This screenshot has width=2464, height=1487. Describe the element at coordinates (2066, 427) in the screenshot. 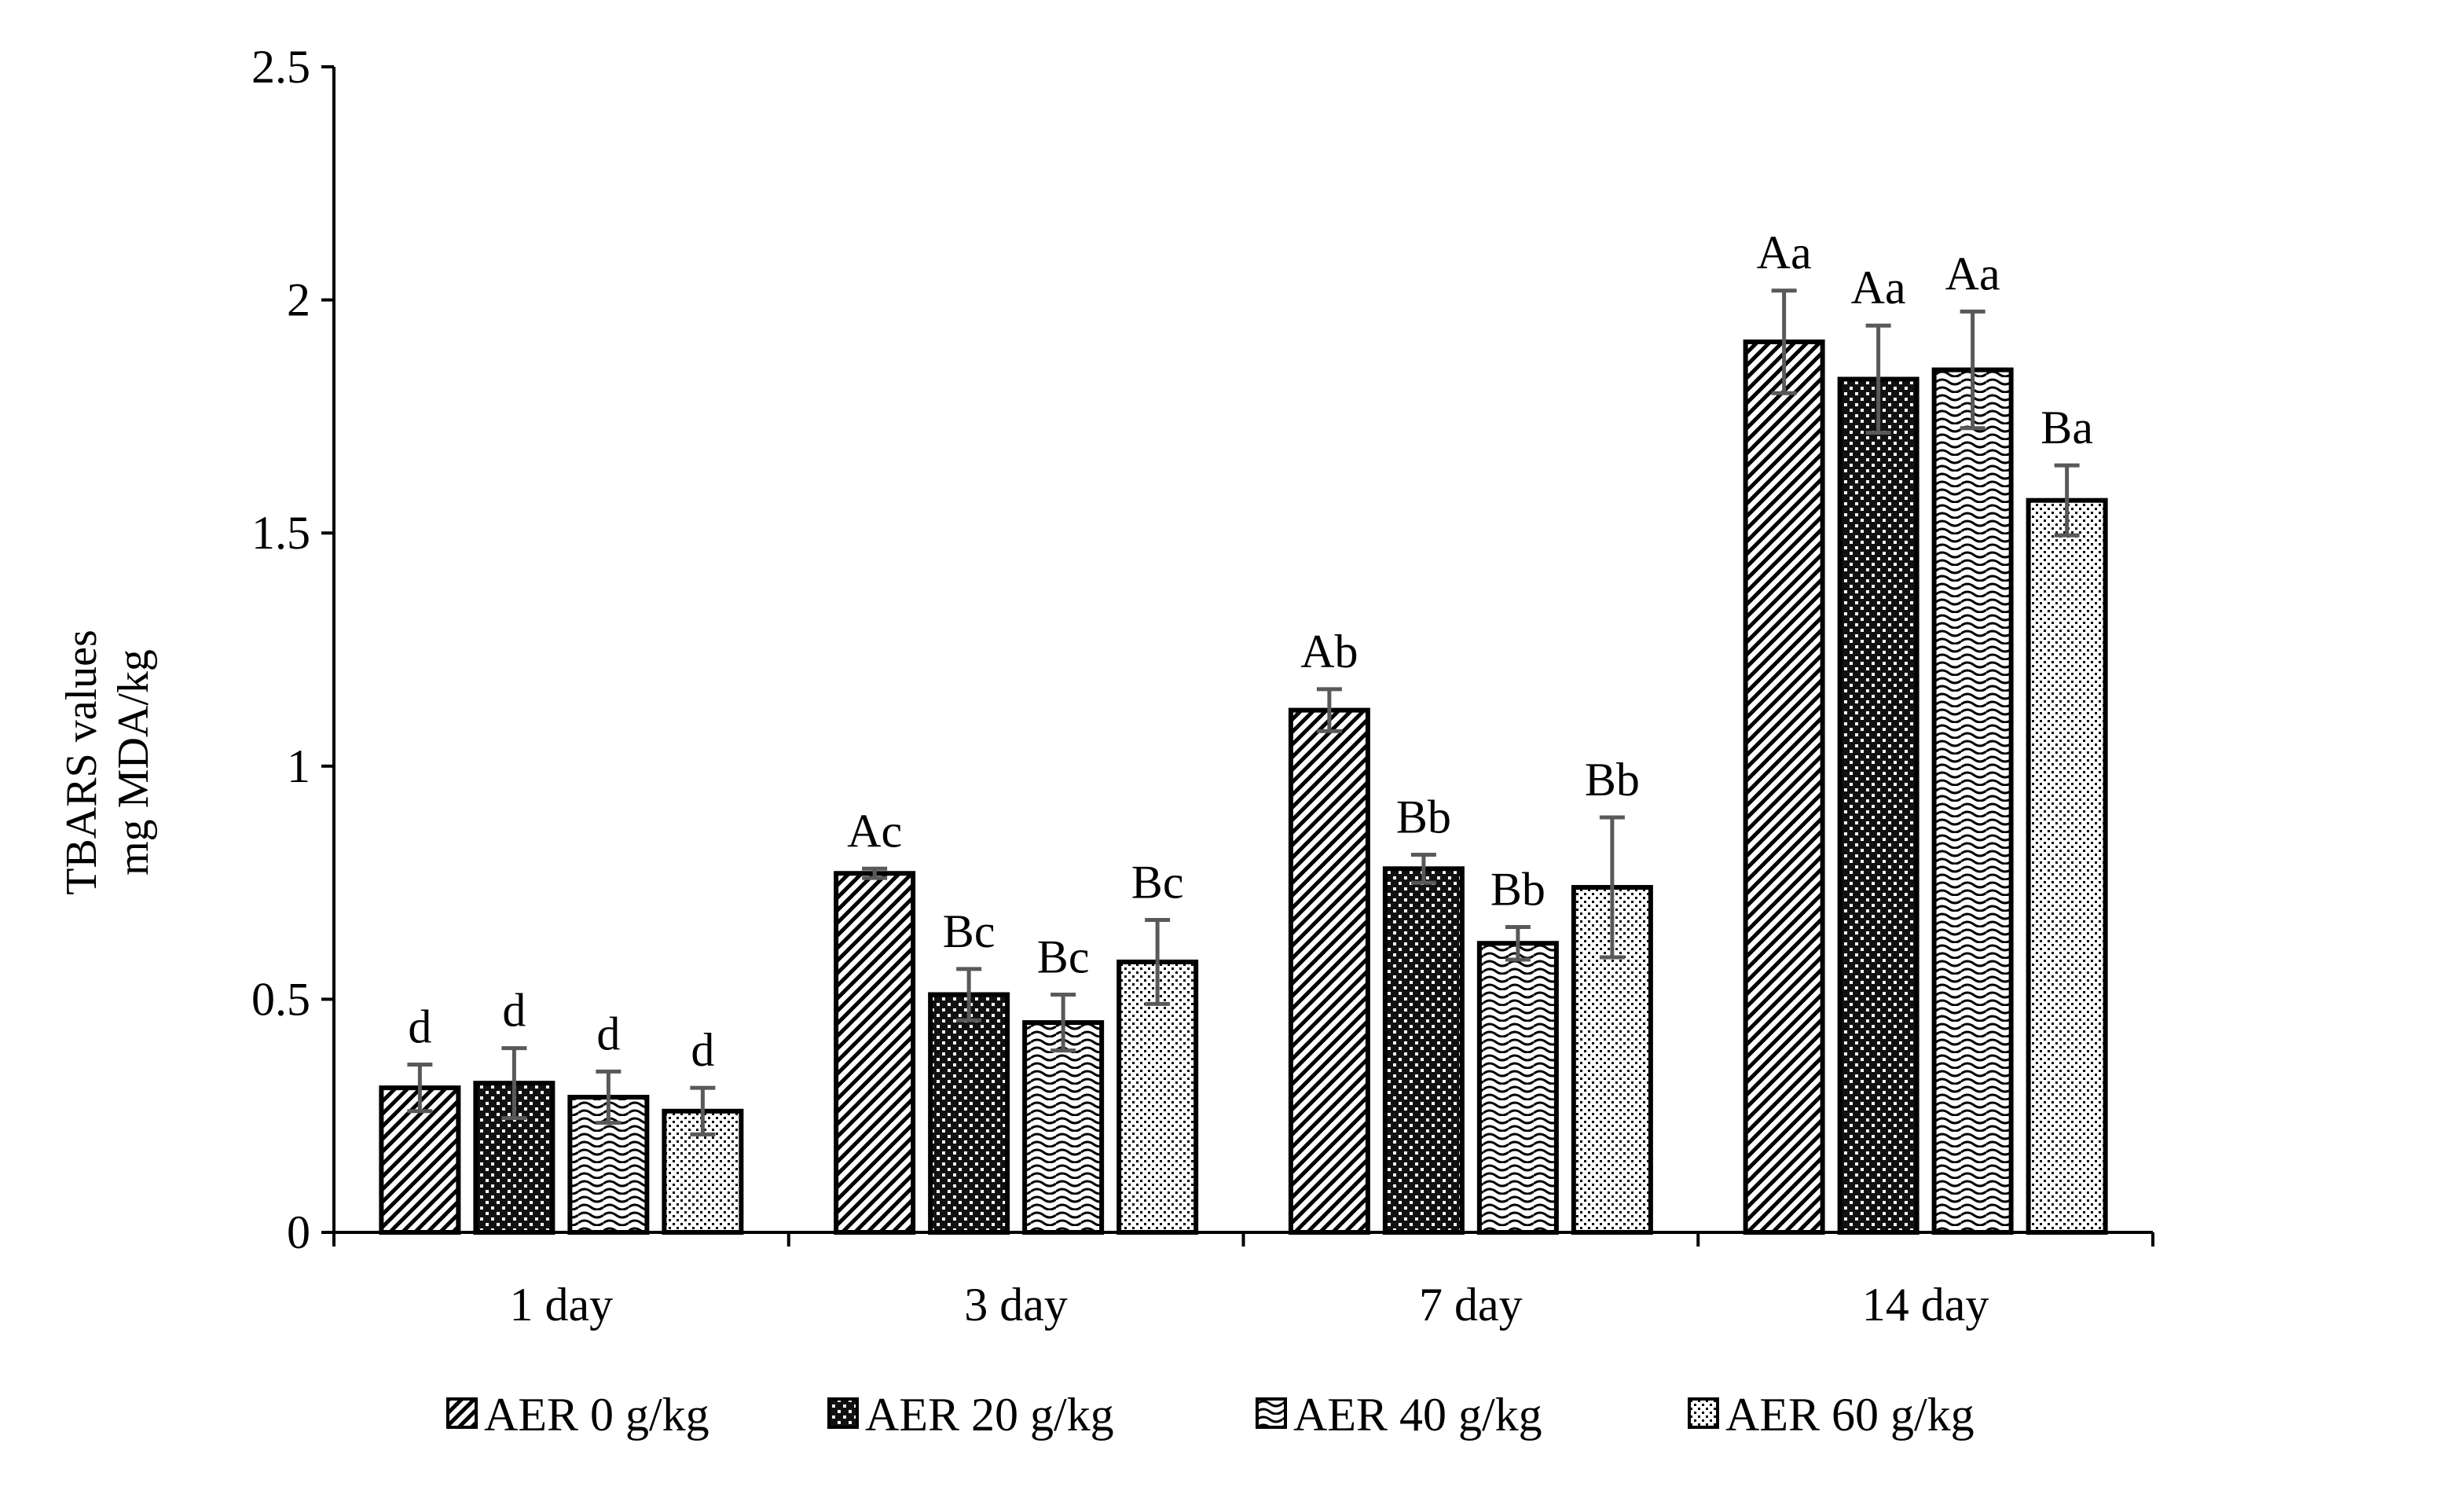

I see `bar-significance-label: Ba` at that location.